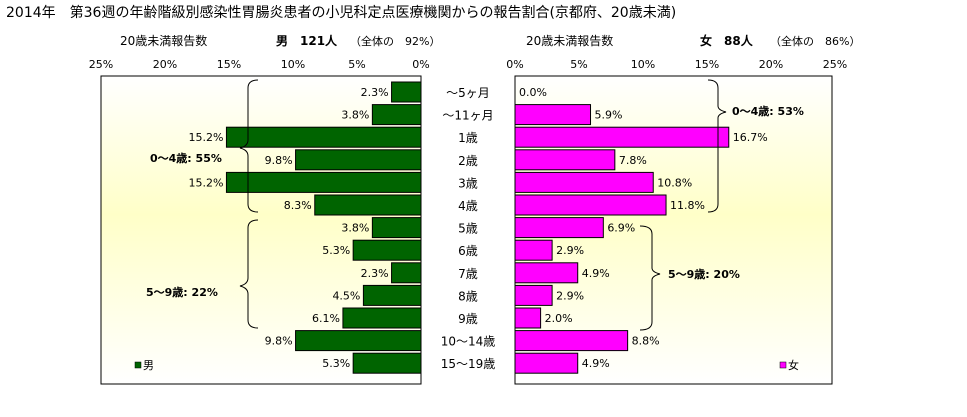 This screenshot has width=967, height=417. Describe the element at coordinates (468, 364) in the screenshot. I see `age-category-label: 15～19歳` at that location.